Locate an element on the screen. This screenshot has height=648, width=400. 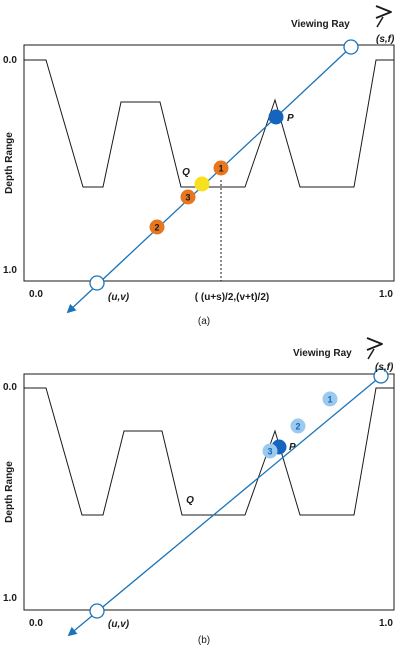
caption-a: (a) is located at coordinates (204, 321).